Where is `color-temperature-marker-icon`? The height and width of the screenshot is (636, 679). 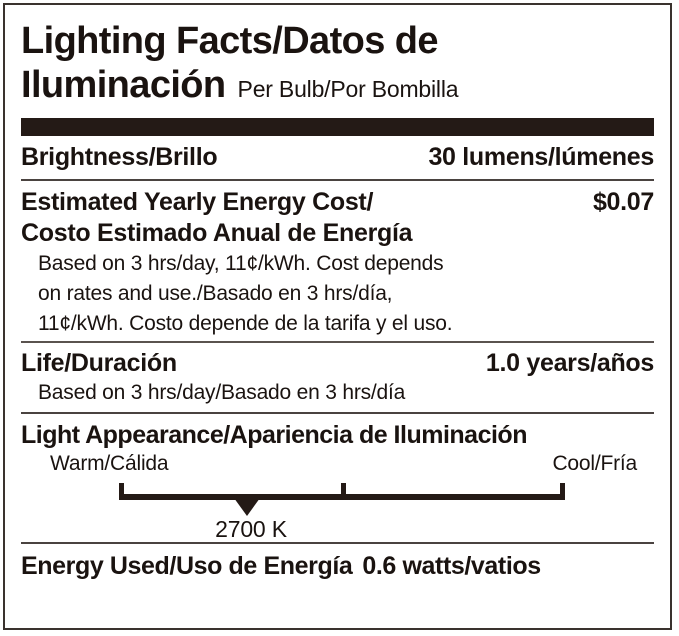 color-temperature-marker-icon is located at coordinates (247, 507).